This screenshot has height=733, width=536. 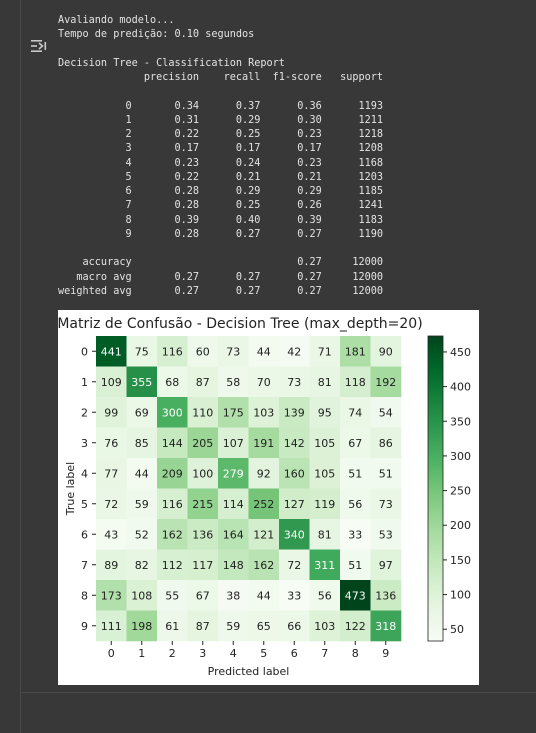 What do you see at coordinates (355, 382) in the screenshot?
I see `heatmap-cell-value: 118` at bounding box center [355, 382].